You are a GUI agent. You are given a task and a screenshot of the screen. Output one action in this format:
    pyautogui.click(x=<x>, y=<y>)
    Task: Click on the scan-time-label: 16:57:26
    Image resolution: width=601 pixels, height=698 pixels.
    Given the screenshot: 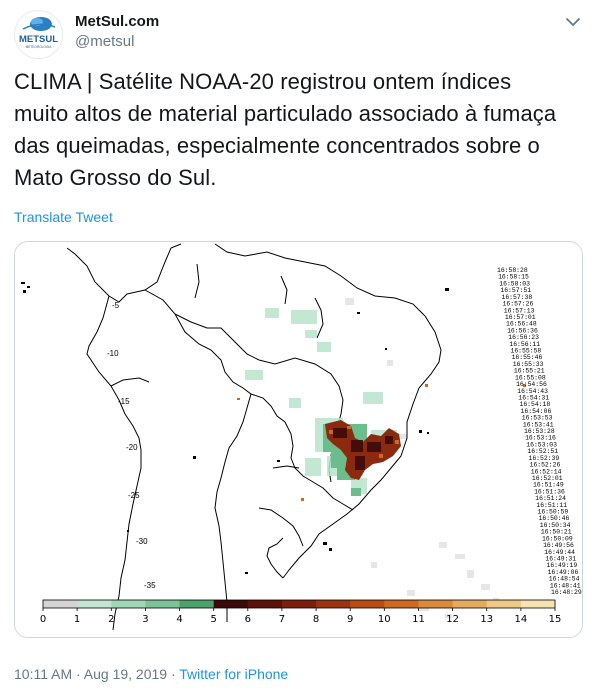 What is the action you would take?
    pyautogui.click(x=518, y=304)
    